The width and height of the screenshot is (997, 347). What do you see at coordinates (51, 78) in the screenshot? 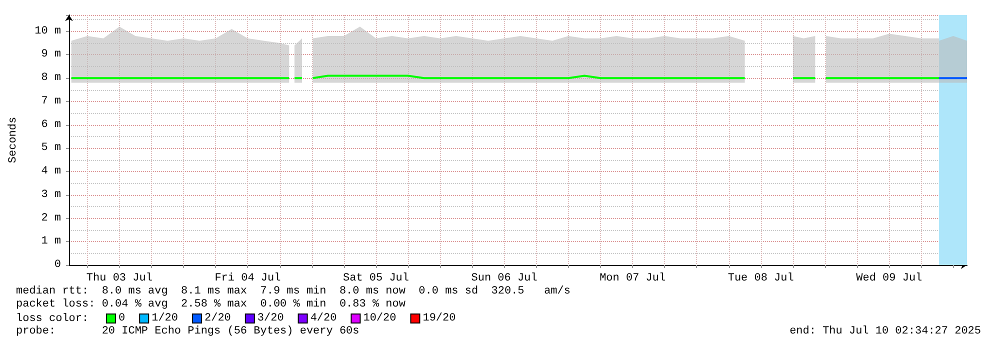
I see `y-tick-label: 8 m` at bounding box center [51, 78].